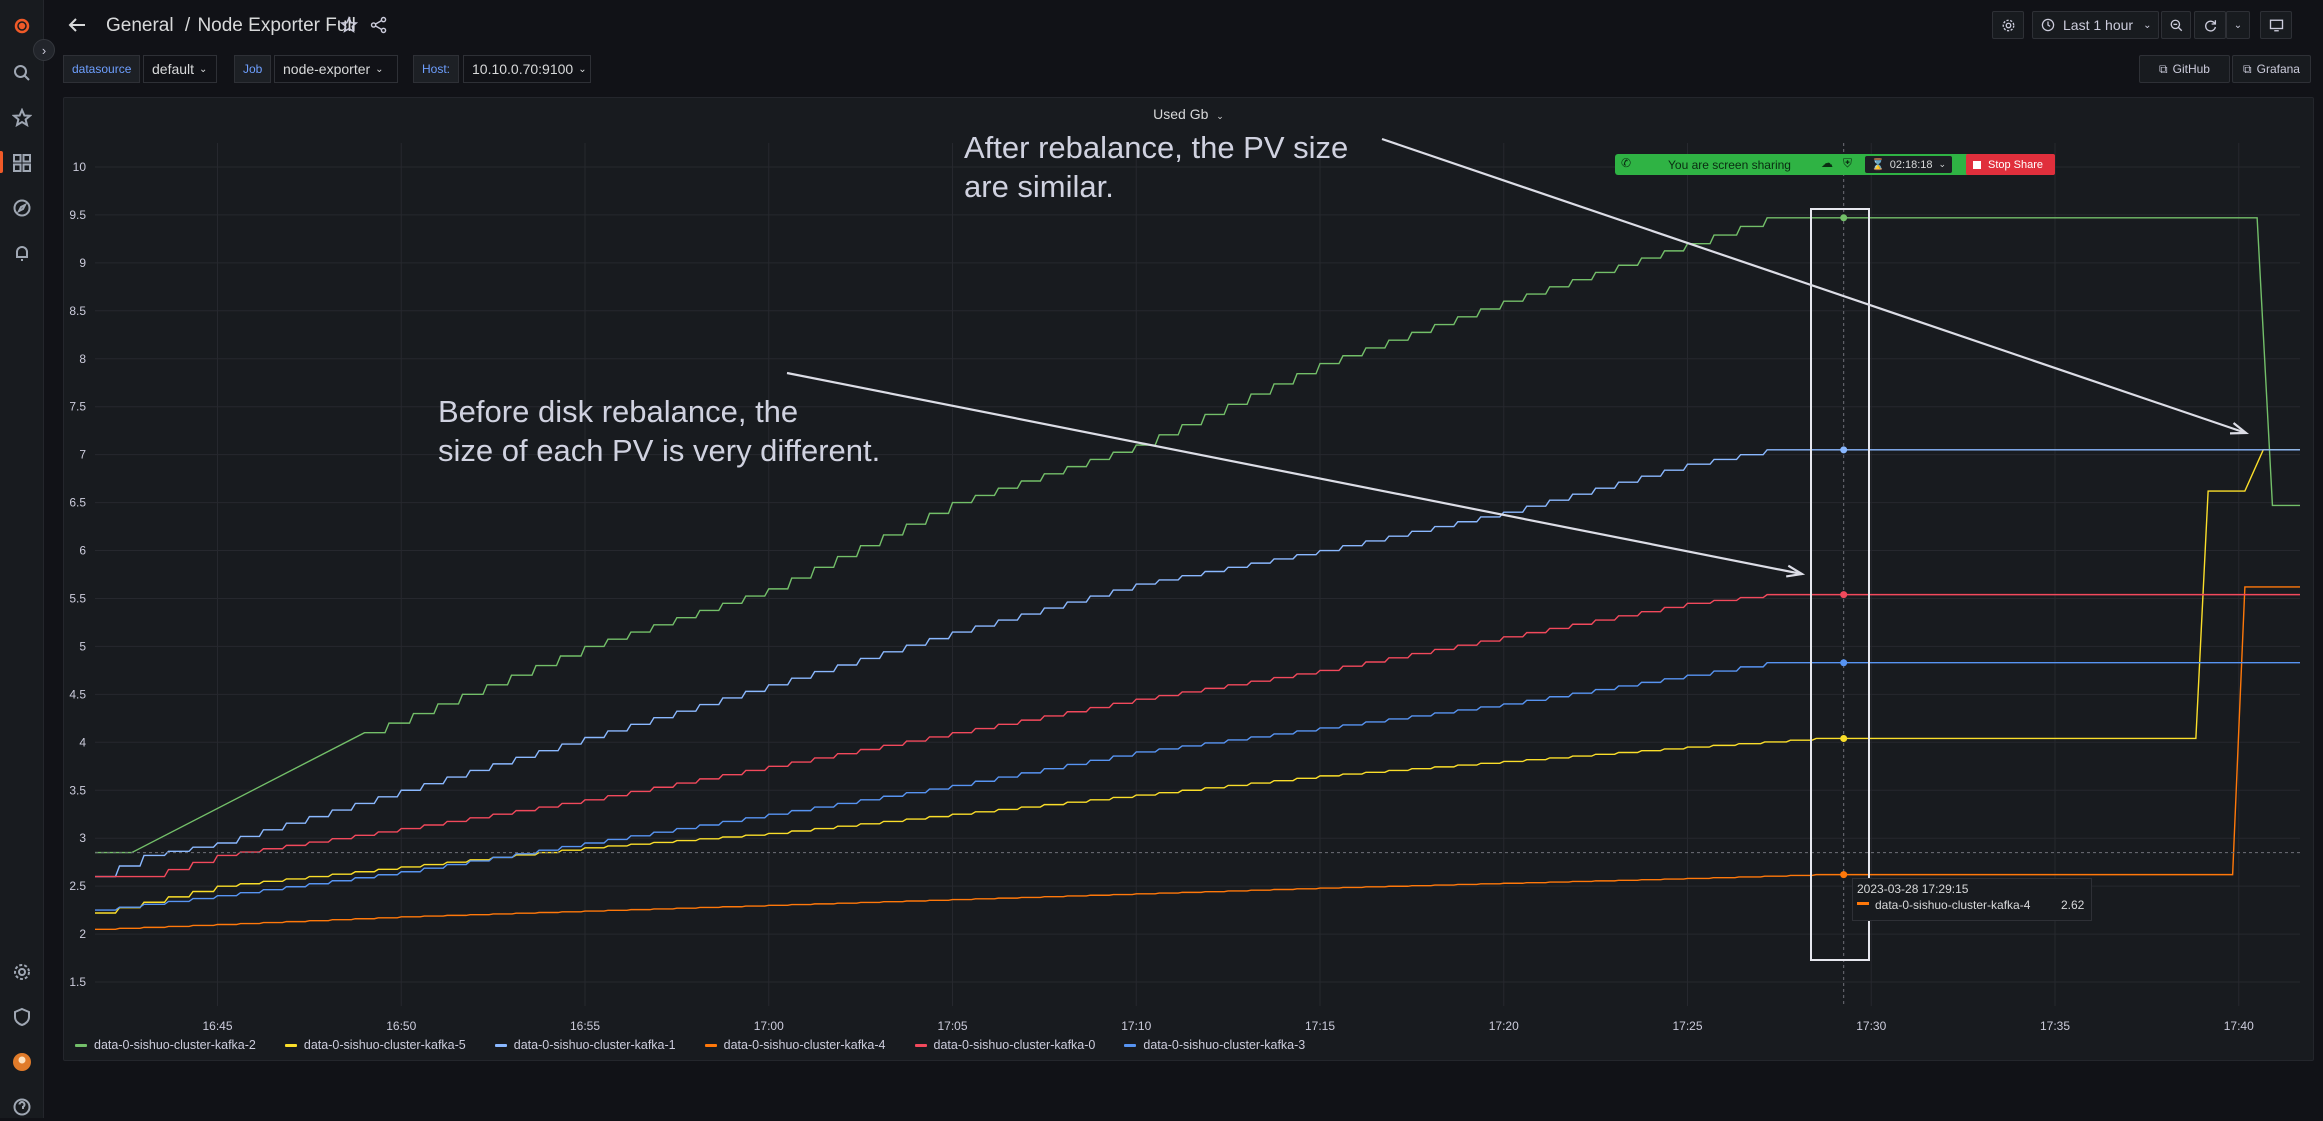 The height and width of the screenshot is (1121, 2323). Describe the element at coordinates (276, 25) in the screenshot. I see `dashboard-title: Node Exporter Full` at that location.